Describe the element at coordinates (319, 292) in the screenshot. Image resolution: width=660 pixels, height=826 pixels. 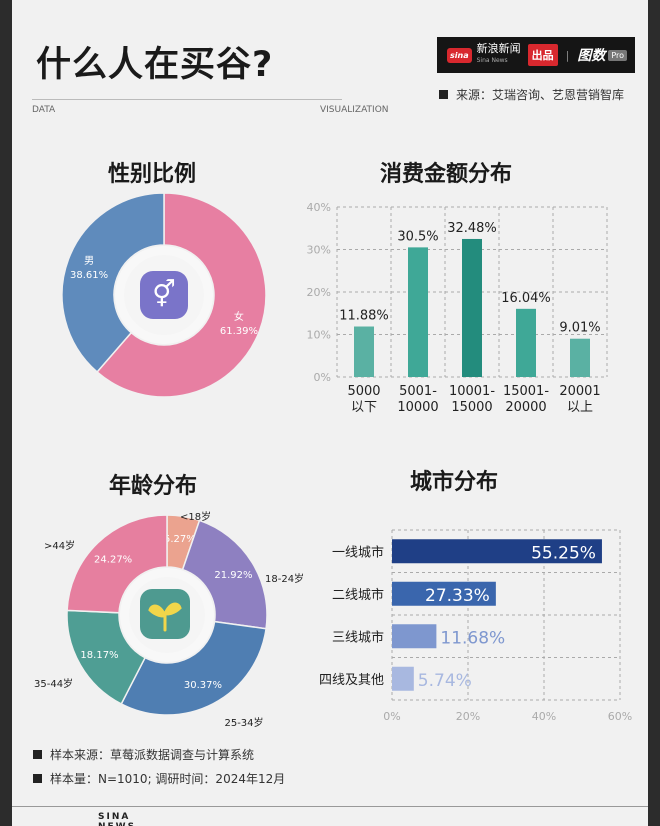
I see `y-tick-label: 20%` at that location.